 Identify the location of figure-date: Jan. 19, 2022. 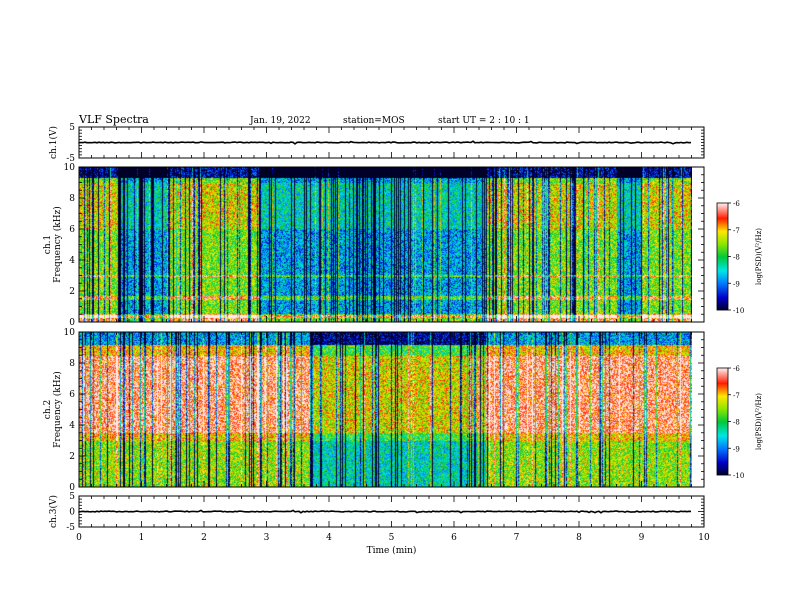
(280, 121).